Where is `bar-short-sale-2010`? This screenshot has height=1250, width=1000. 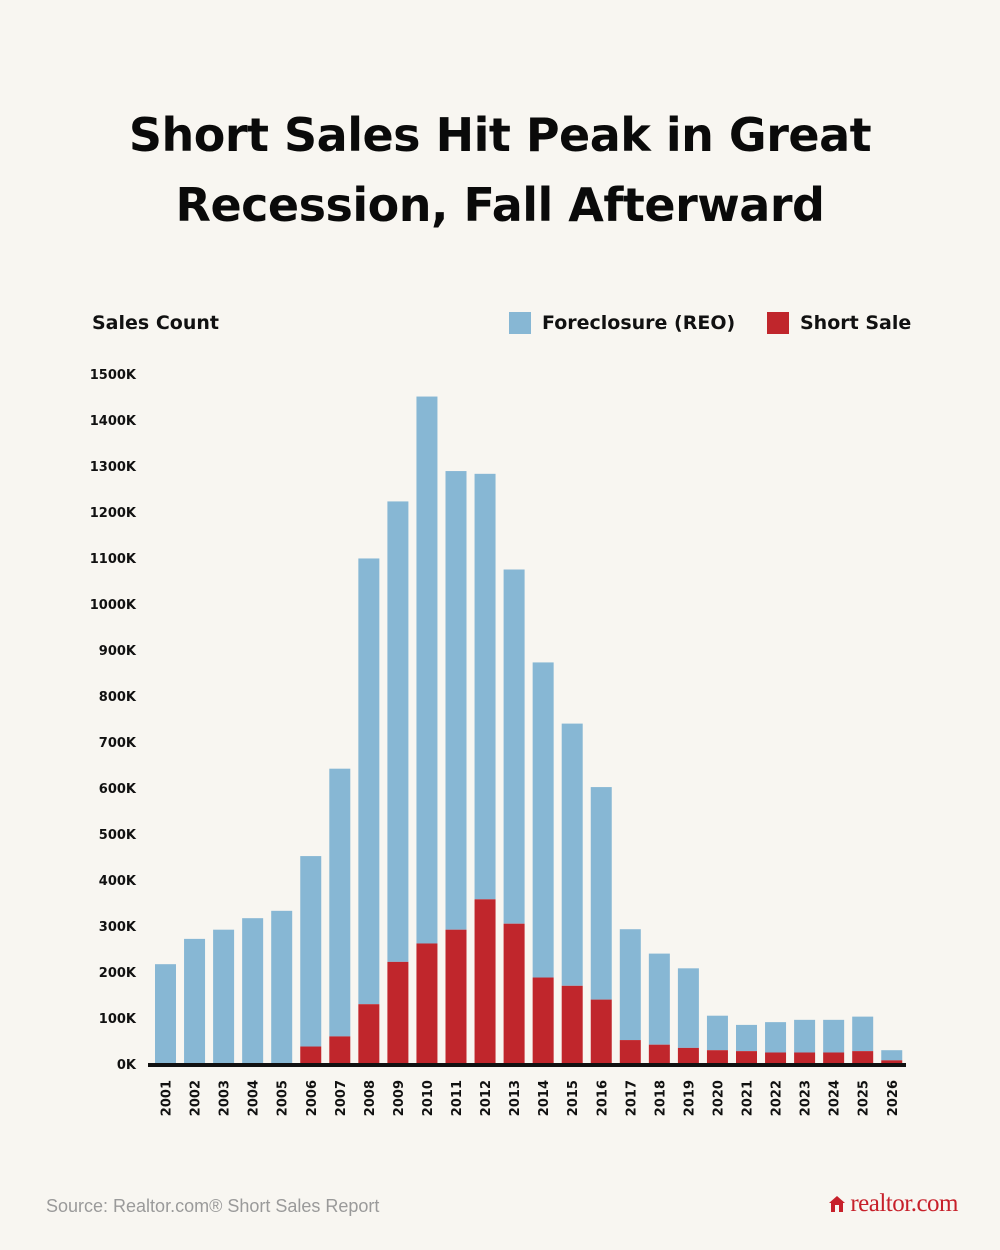
bar-short-sale-2010 is located at coordinates (427, 1003).